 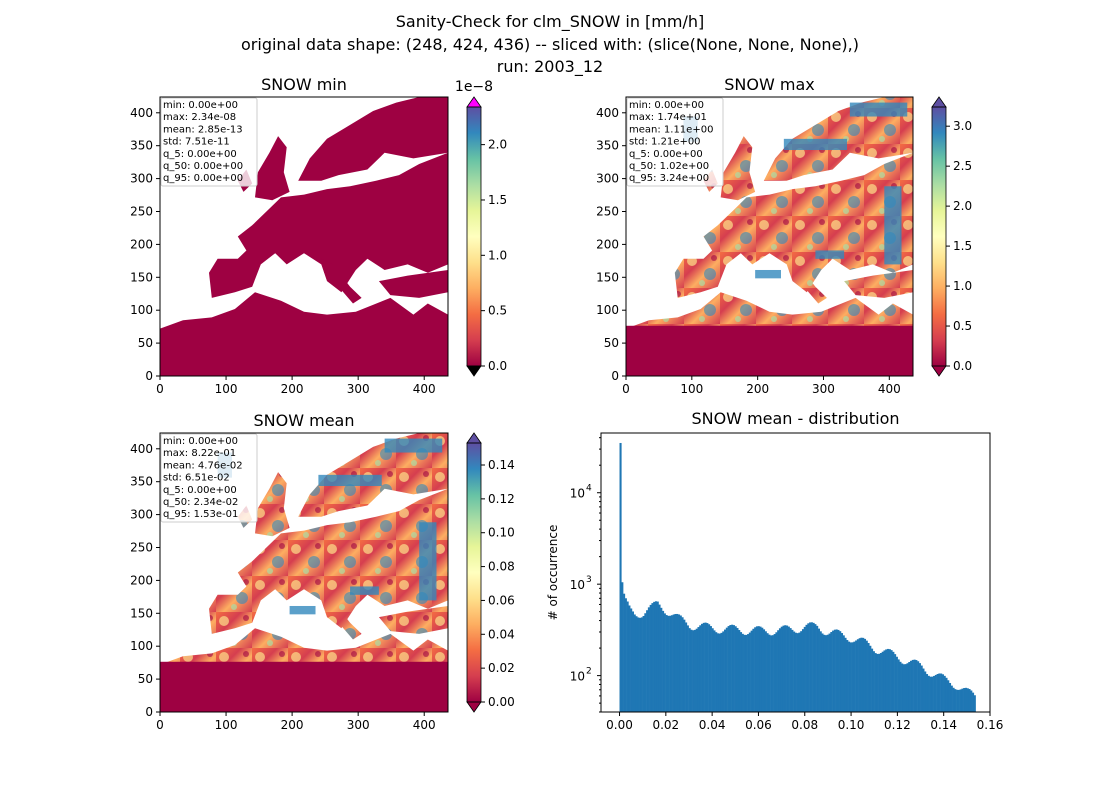 What do you see at coordinates (304, 84) in the screenshot?
I see `map-title: SNOW min` at bounding box center [304, 84].